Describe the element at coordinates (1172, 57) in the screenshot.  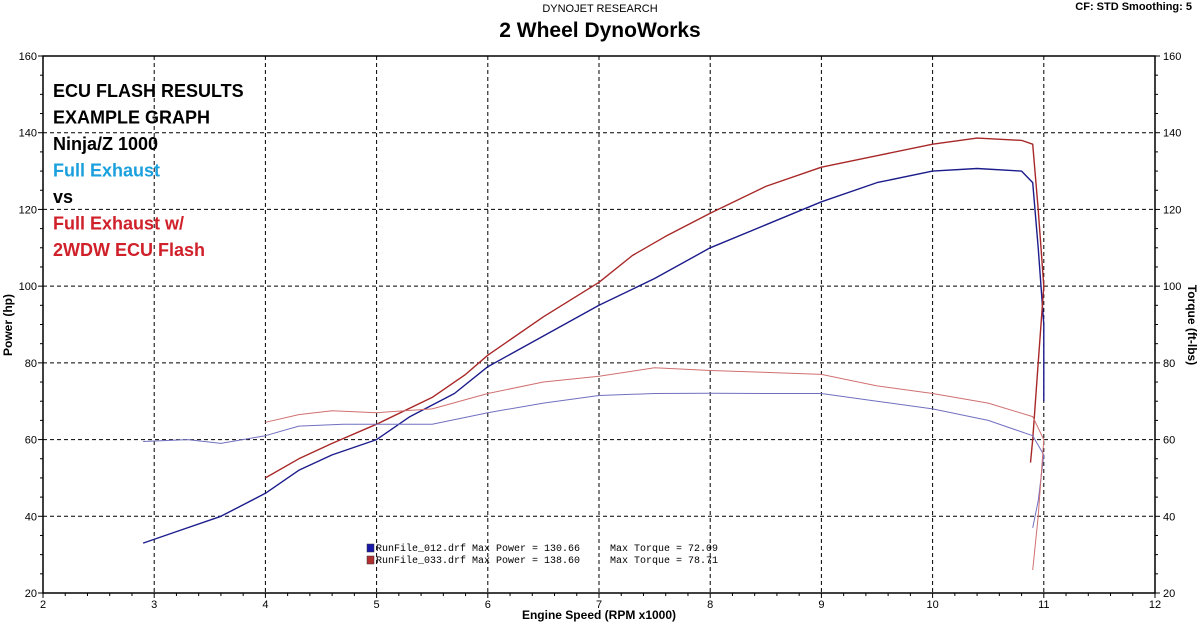
I see `y2-tick-label: 160` at that location.